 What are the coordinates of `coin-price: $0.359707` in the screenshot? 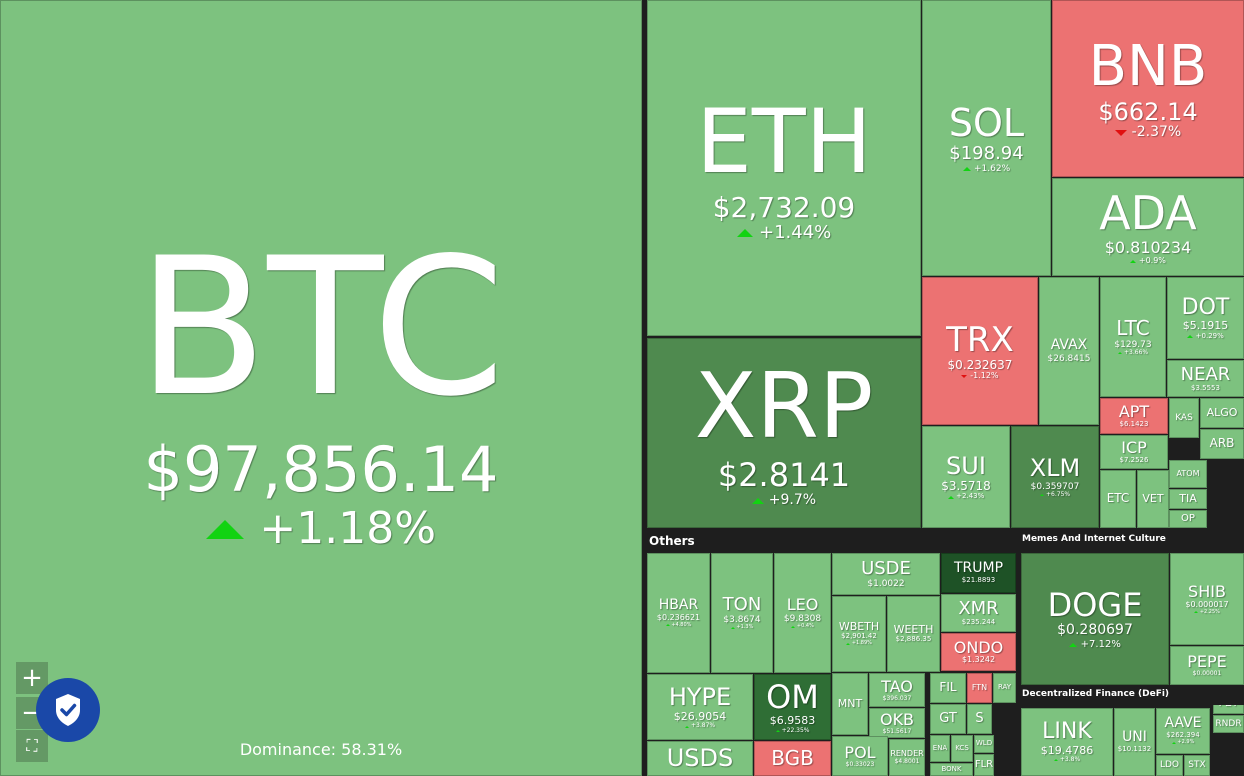 It's located at (1055, 487).